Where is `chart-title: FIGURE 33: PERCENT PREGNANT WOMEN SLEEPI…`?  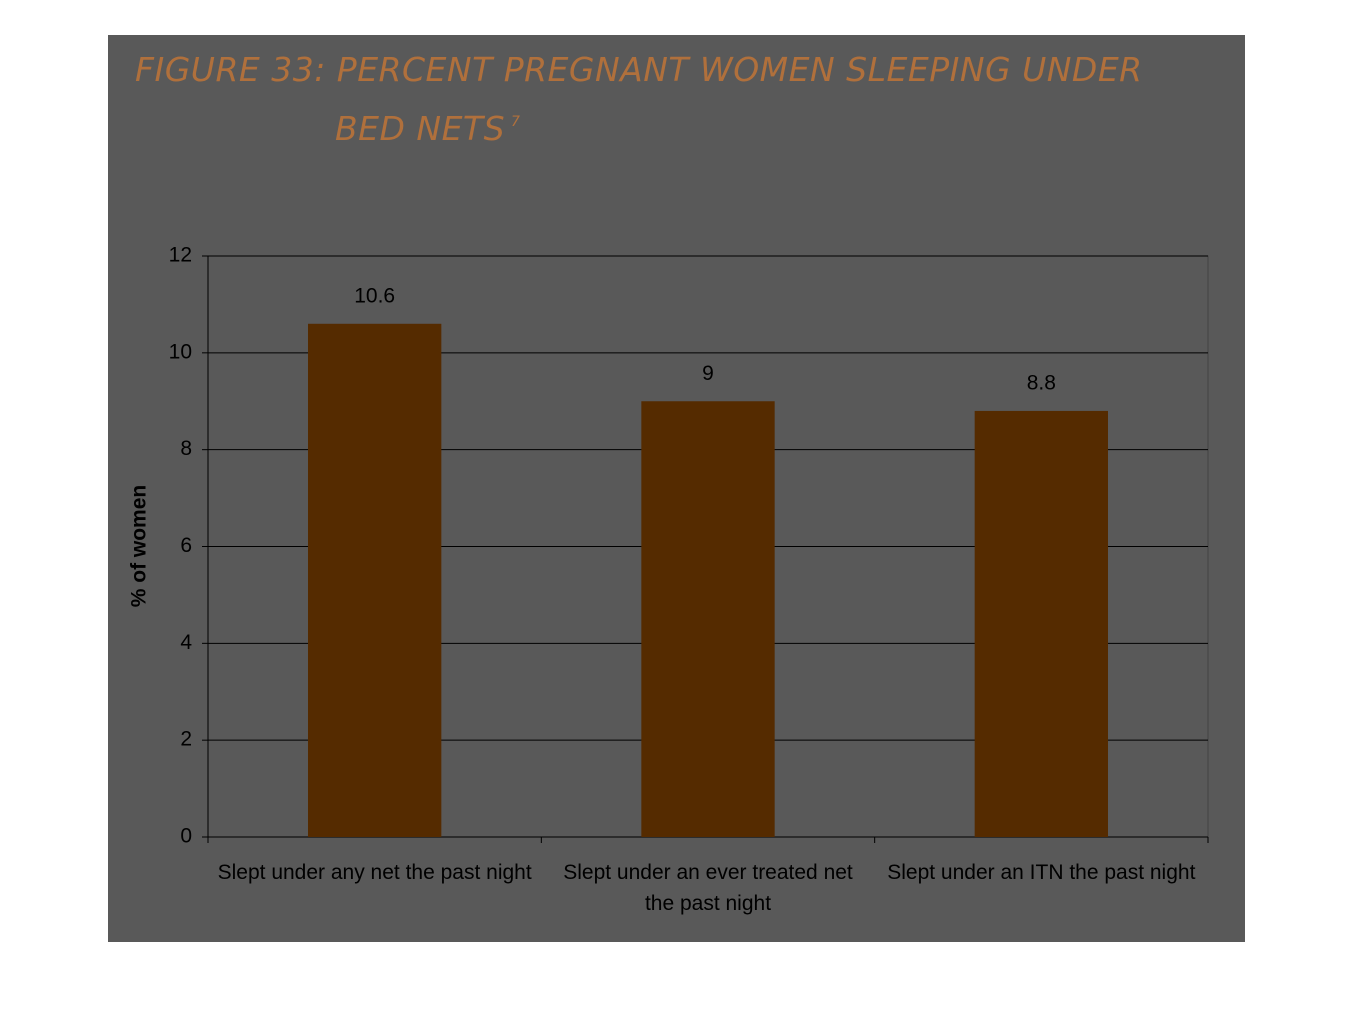 chart-title: FIGURE 33: PERCENT PREGNANT WOMEN SLEEPI… is located at coordinates (640, 99).